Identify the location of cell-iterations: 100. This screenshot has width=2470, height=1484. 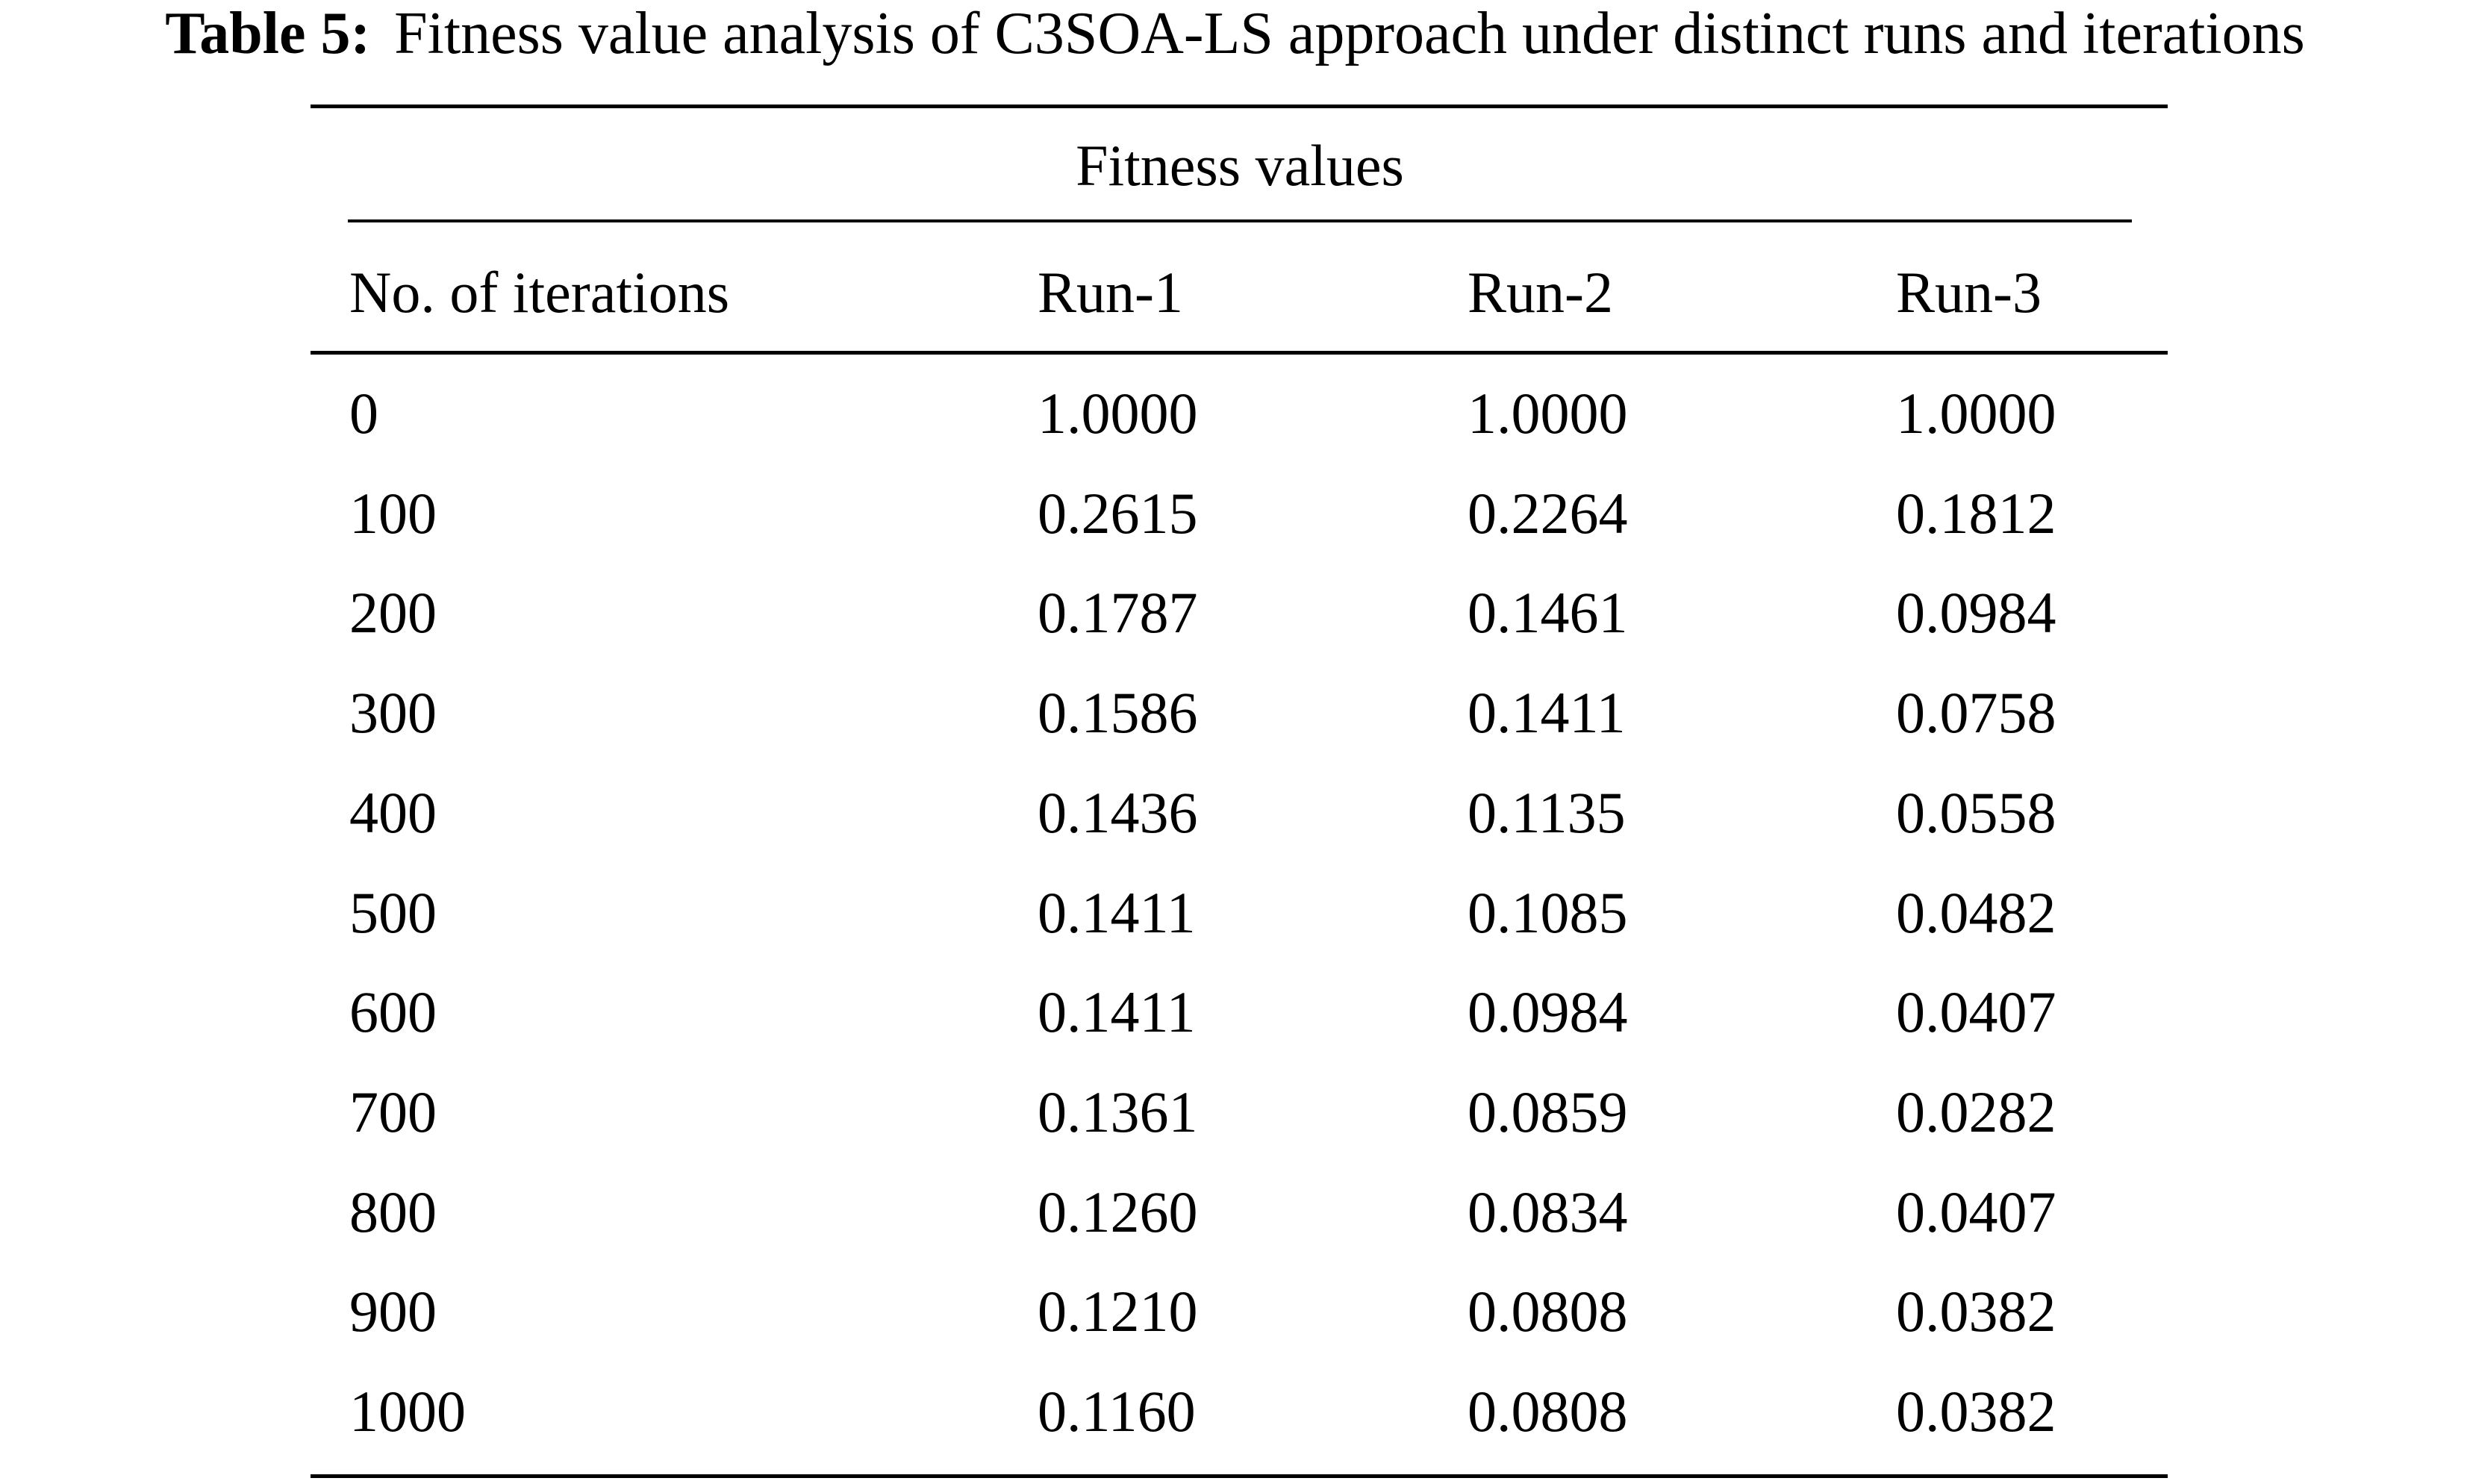
(393, 513).